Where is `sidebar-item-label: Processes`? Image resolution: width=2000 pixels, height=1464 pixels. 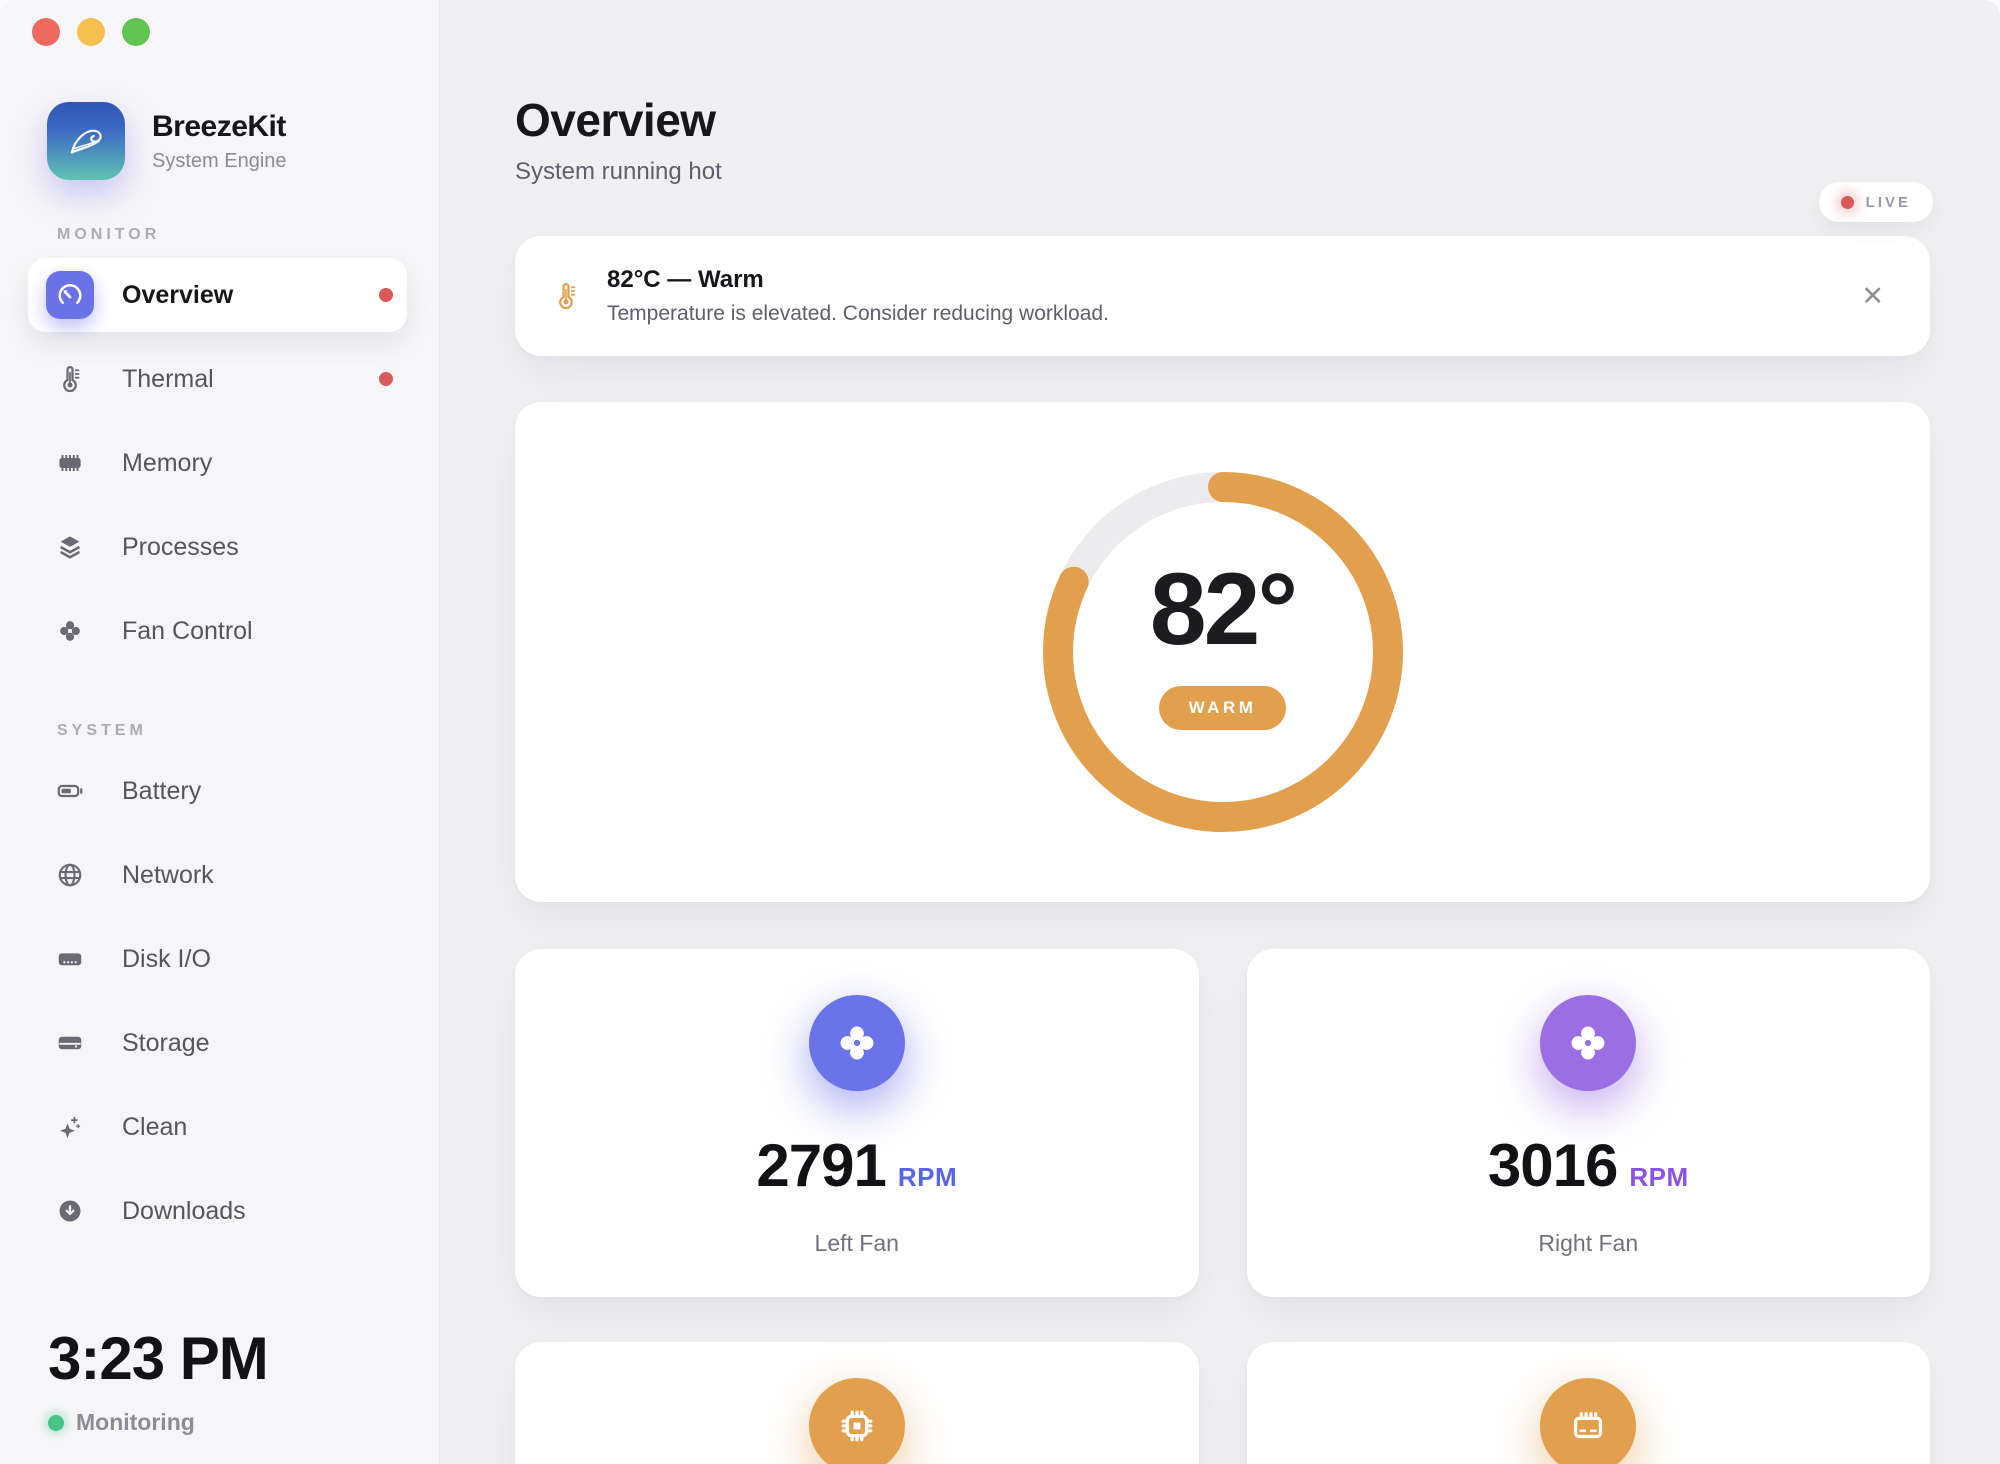
sidebar-item-label: Processes is located at coordinates (180, 546).